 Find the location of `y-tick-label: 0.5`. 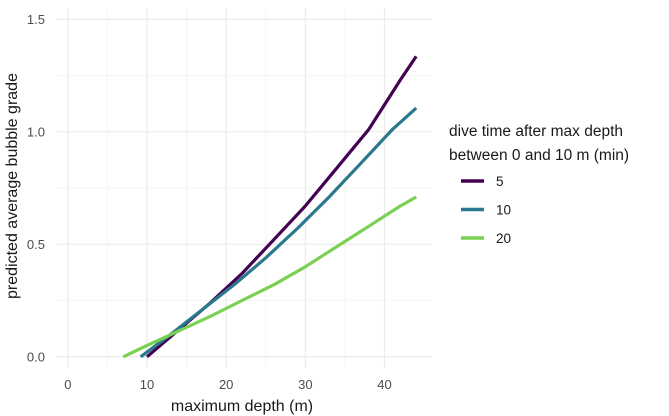

y-tick-label: 0.5 is located at coordinates (36, 244).